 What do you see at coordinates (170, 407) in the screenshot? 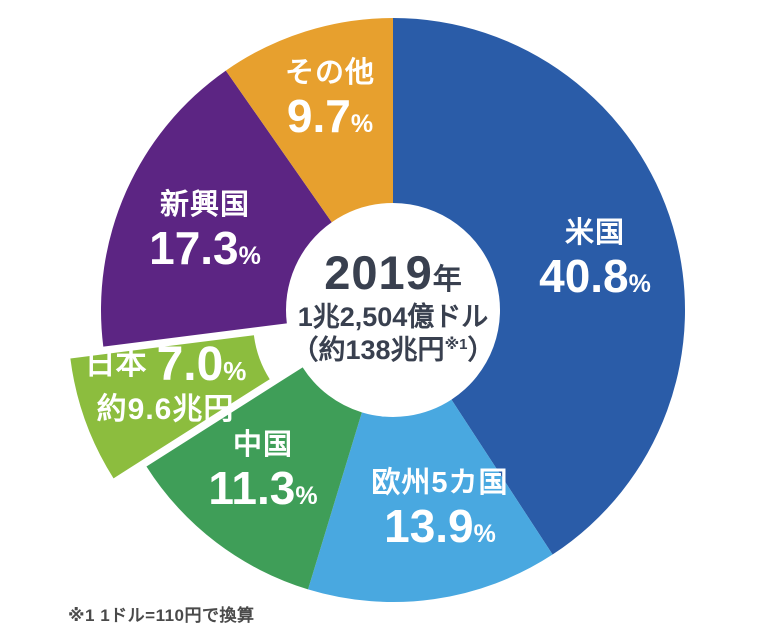
I see `pie-slice-japan` at bounding box center [170, 407].